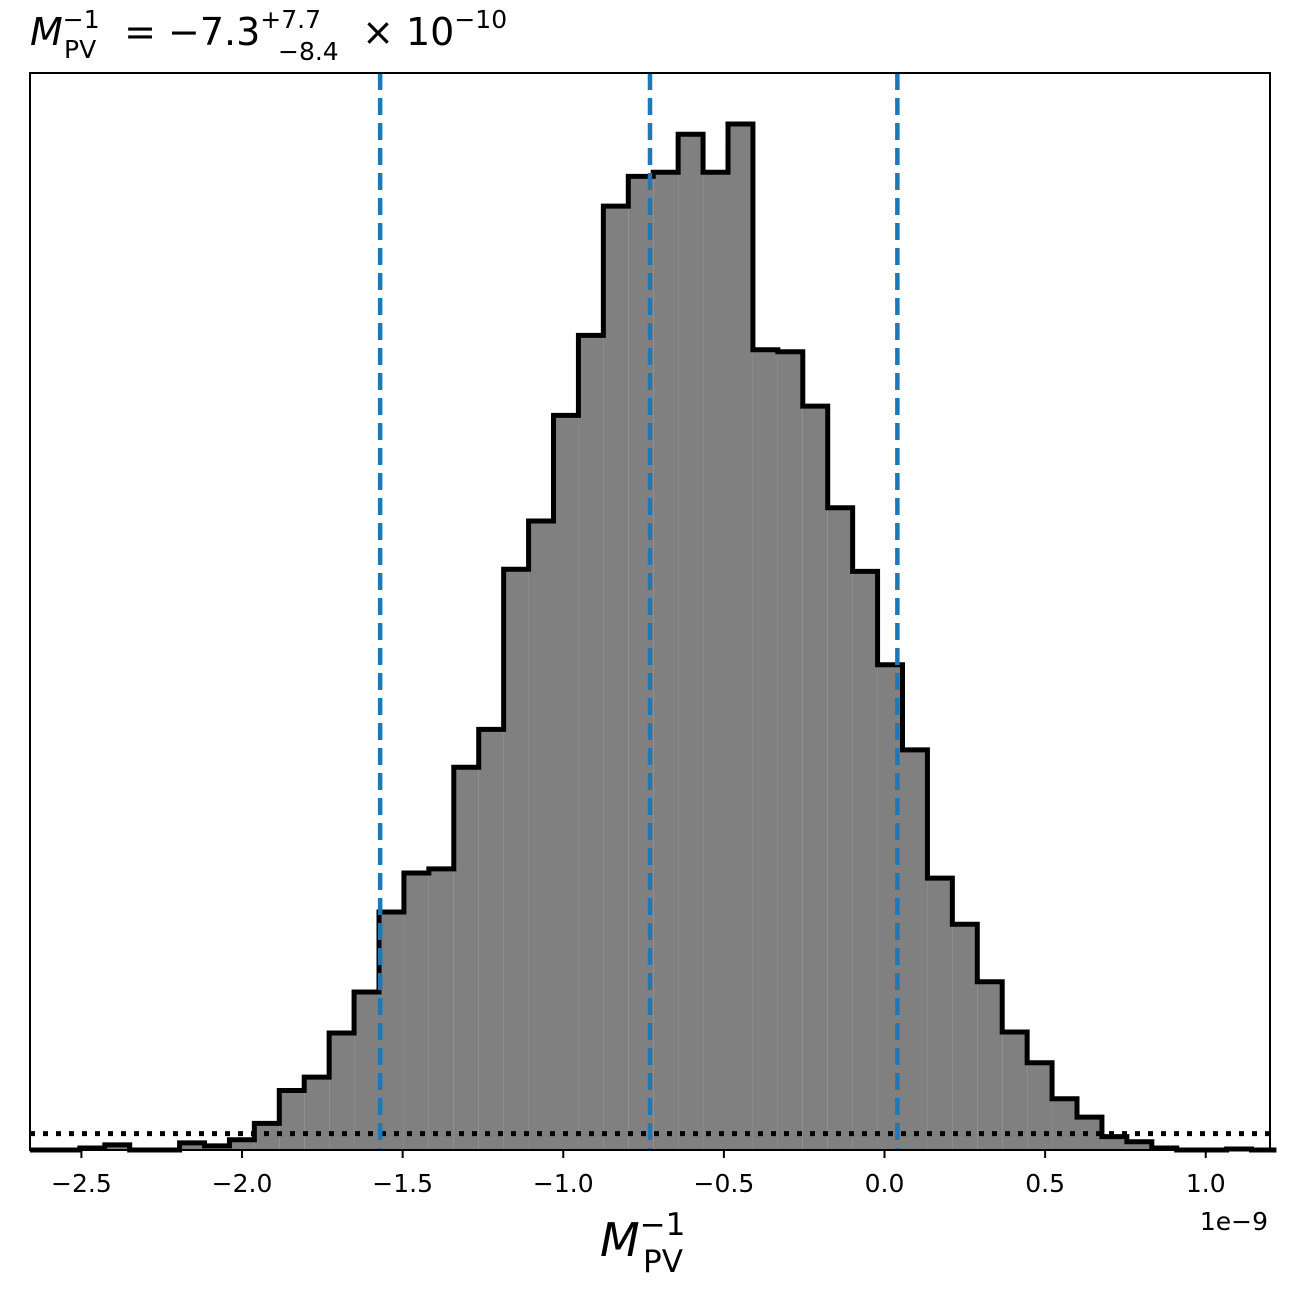  I want to click on title-upper-error: +7.7, so click(290, 19).